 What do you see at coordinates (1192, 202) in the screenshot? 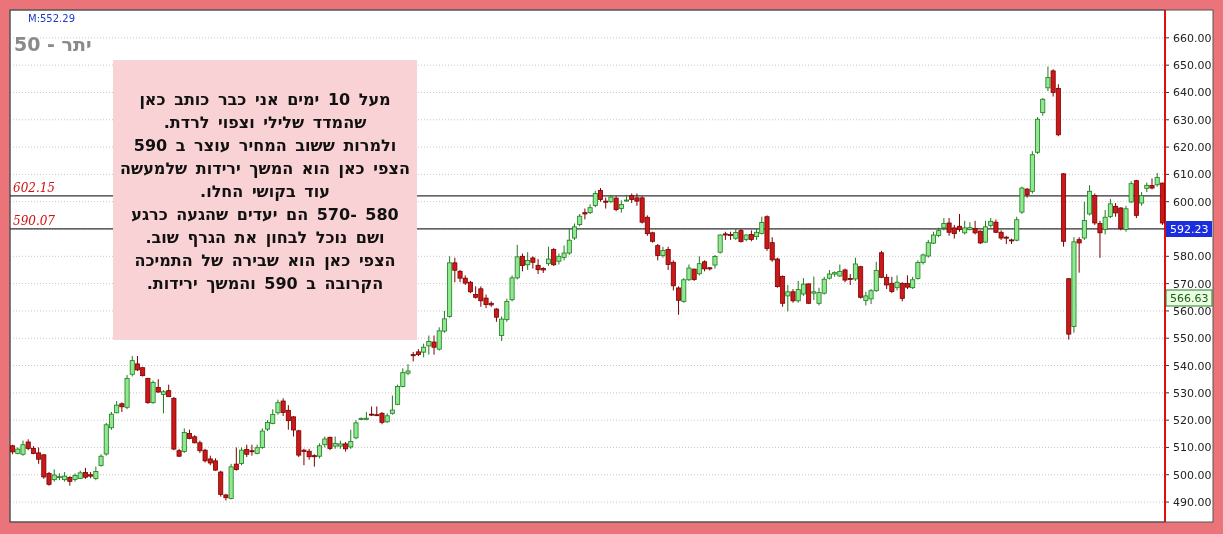
I see `y-tick-label: 600.00` at bounding box center [1192, 202].